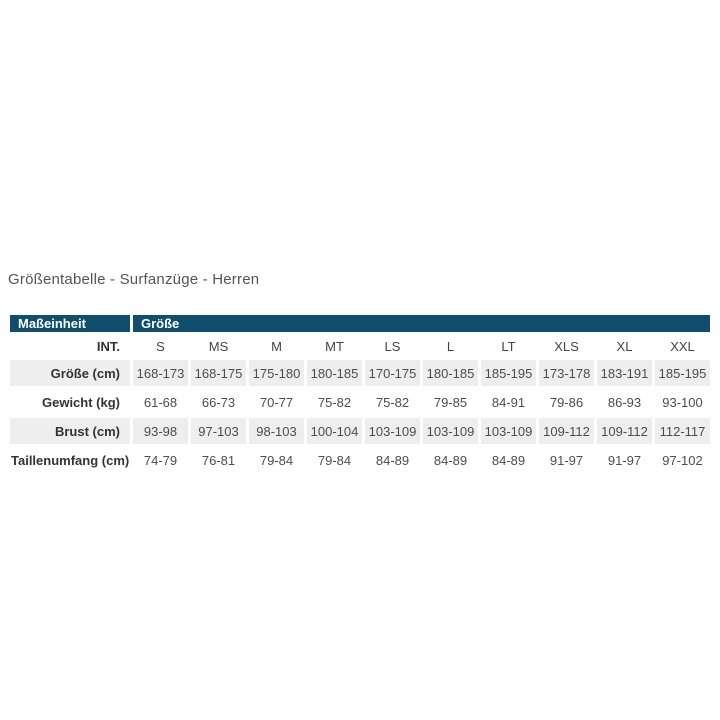 Image resolution: width=720 pixels, height=720 pixels. I want to click on table-cell: 93-100, so click(682, 402).